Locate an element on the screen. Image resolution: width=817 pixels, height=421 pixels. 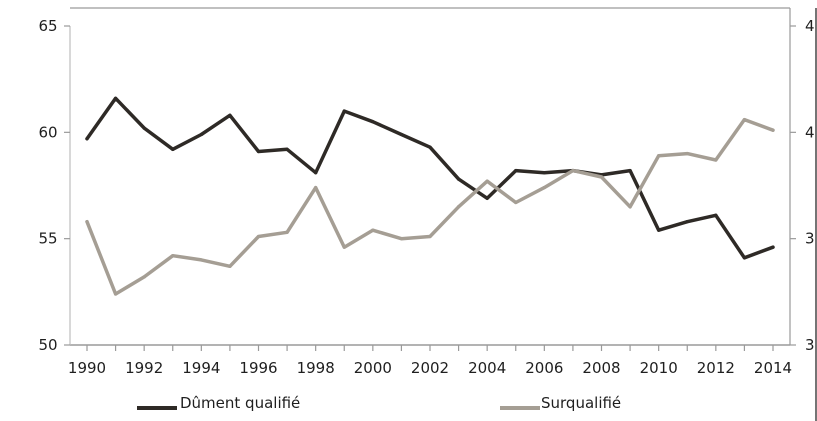
x-tick-label: 1994 is located at coordinates (201, 368).